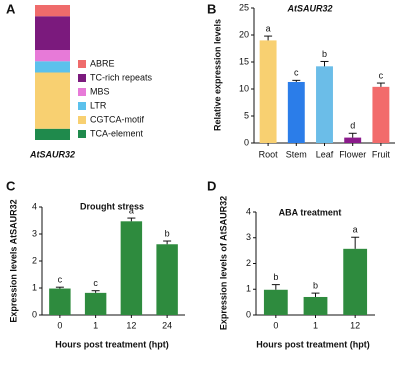 The image size is (401, 373). What do you see at coordinates (296, 154) in the screenshot?
I see `x-tick-label: Stem` at bounding box center [296, 154].